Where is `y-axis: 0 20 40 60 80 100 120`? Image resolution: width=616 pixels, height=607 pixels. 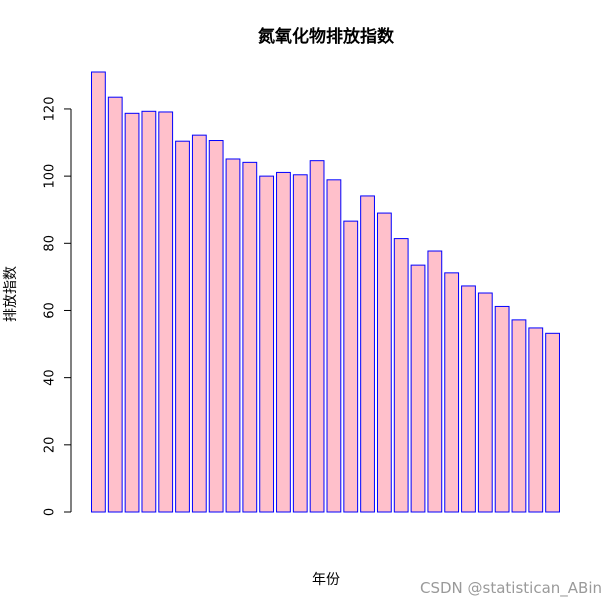
y-axis: 0 20 40 60 80 100 120 is located at coordinates (57, 306).